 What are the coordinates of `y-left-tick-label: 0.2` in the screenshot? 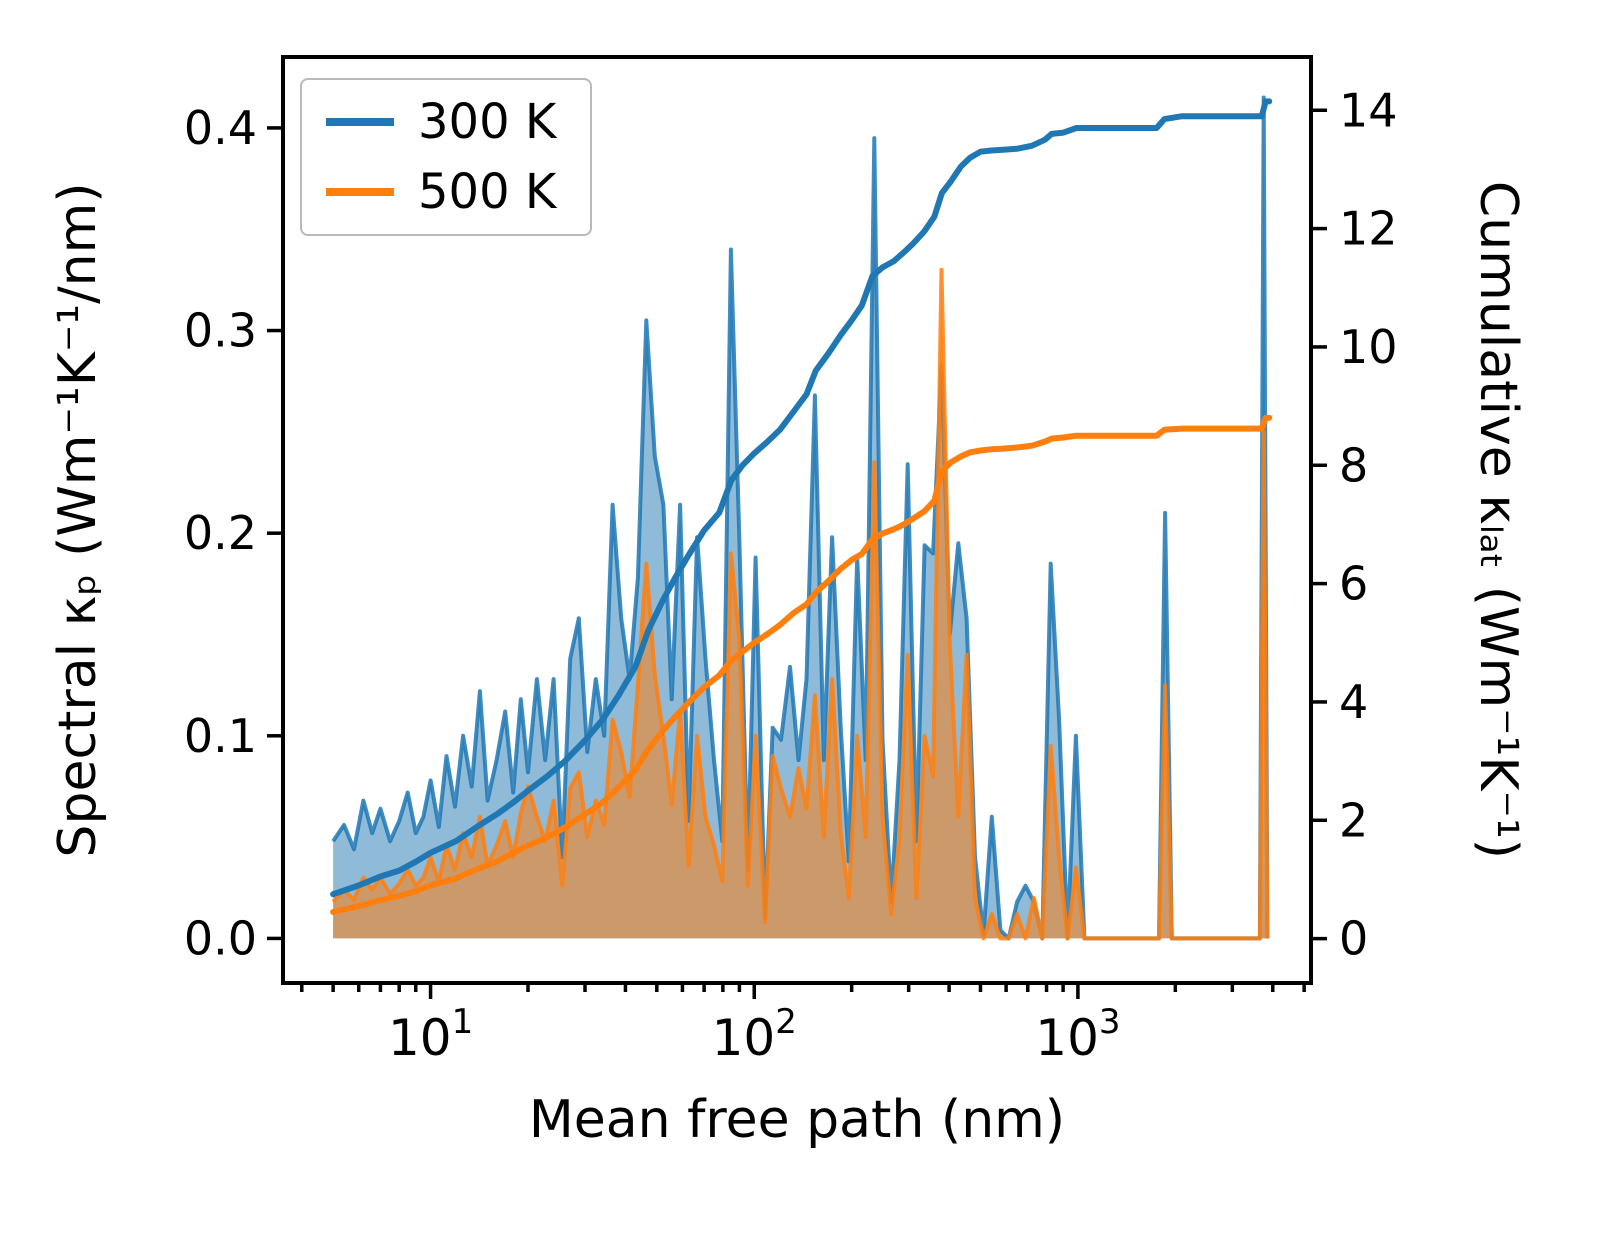 It's located at (220, 533).